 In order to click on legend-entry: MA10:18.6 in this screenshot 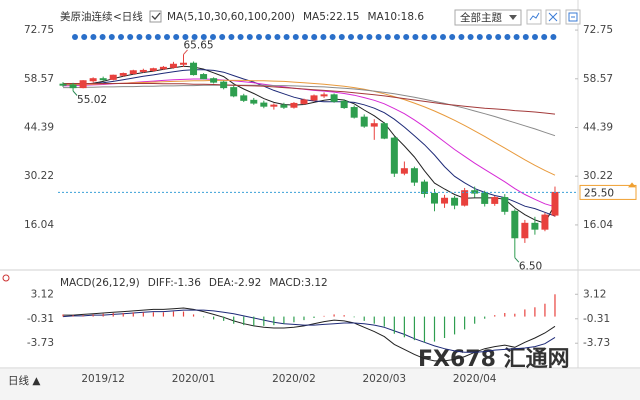, I will do `click(396, 17)`.